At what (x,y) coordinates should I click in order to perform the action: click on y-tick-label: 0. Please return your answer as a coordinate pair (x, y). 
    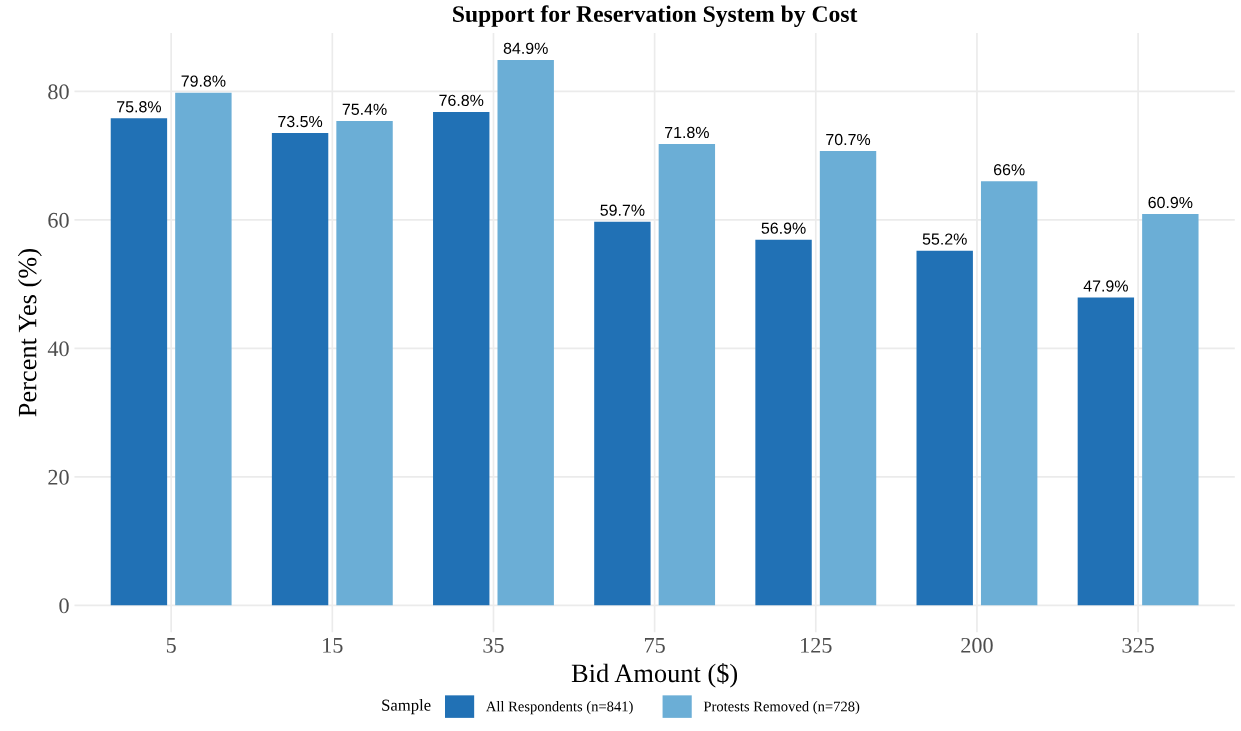
    Looking at the image, I should click on (64, 606).